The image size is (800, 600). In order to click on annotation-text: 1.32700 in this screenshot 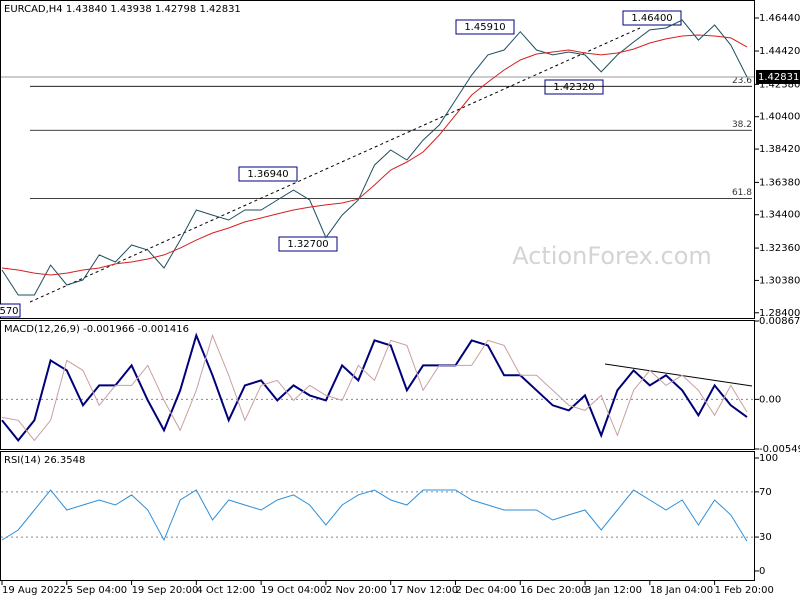, I will do `click(307, 244)`.